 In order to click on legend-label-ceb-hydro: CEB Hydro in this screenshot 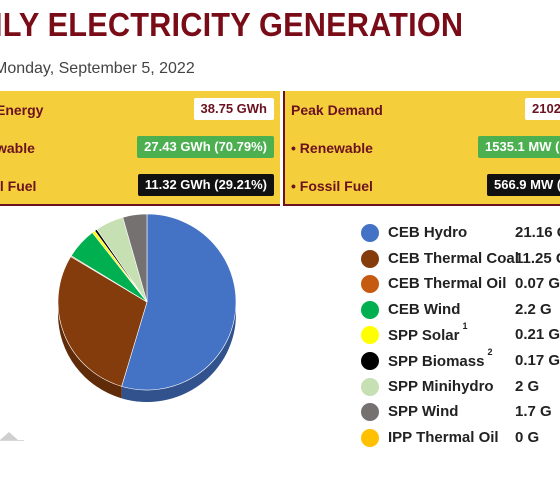, I will do `click(428, 232)`.